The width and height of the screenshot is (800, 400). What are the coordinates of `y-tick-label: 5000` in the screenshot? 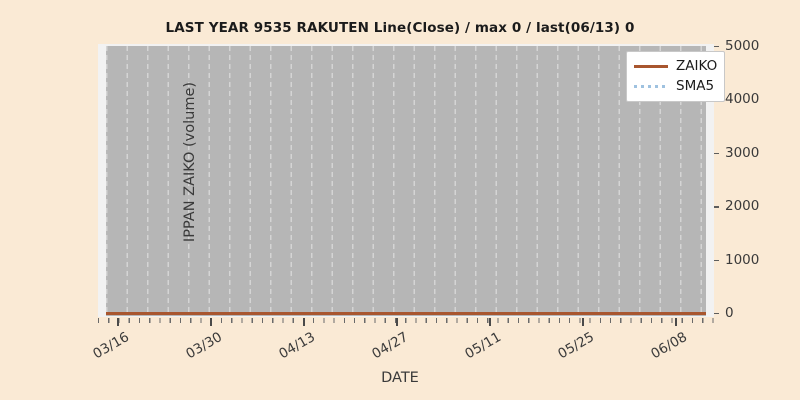 It's located at (742, 46).